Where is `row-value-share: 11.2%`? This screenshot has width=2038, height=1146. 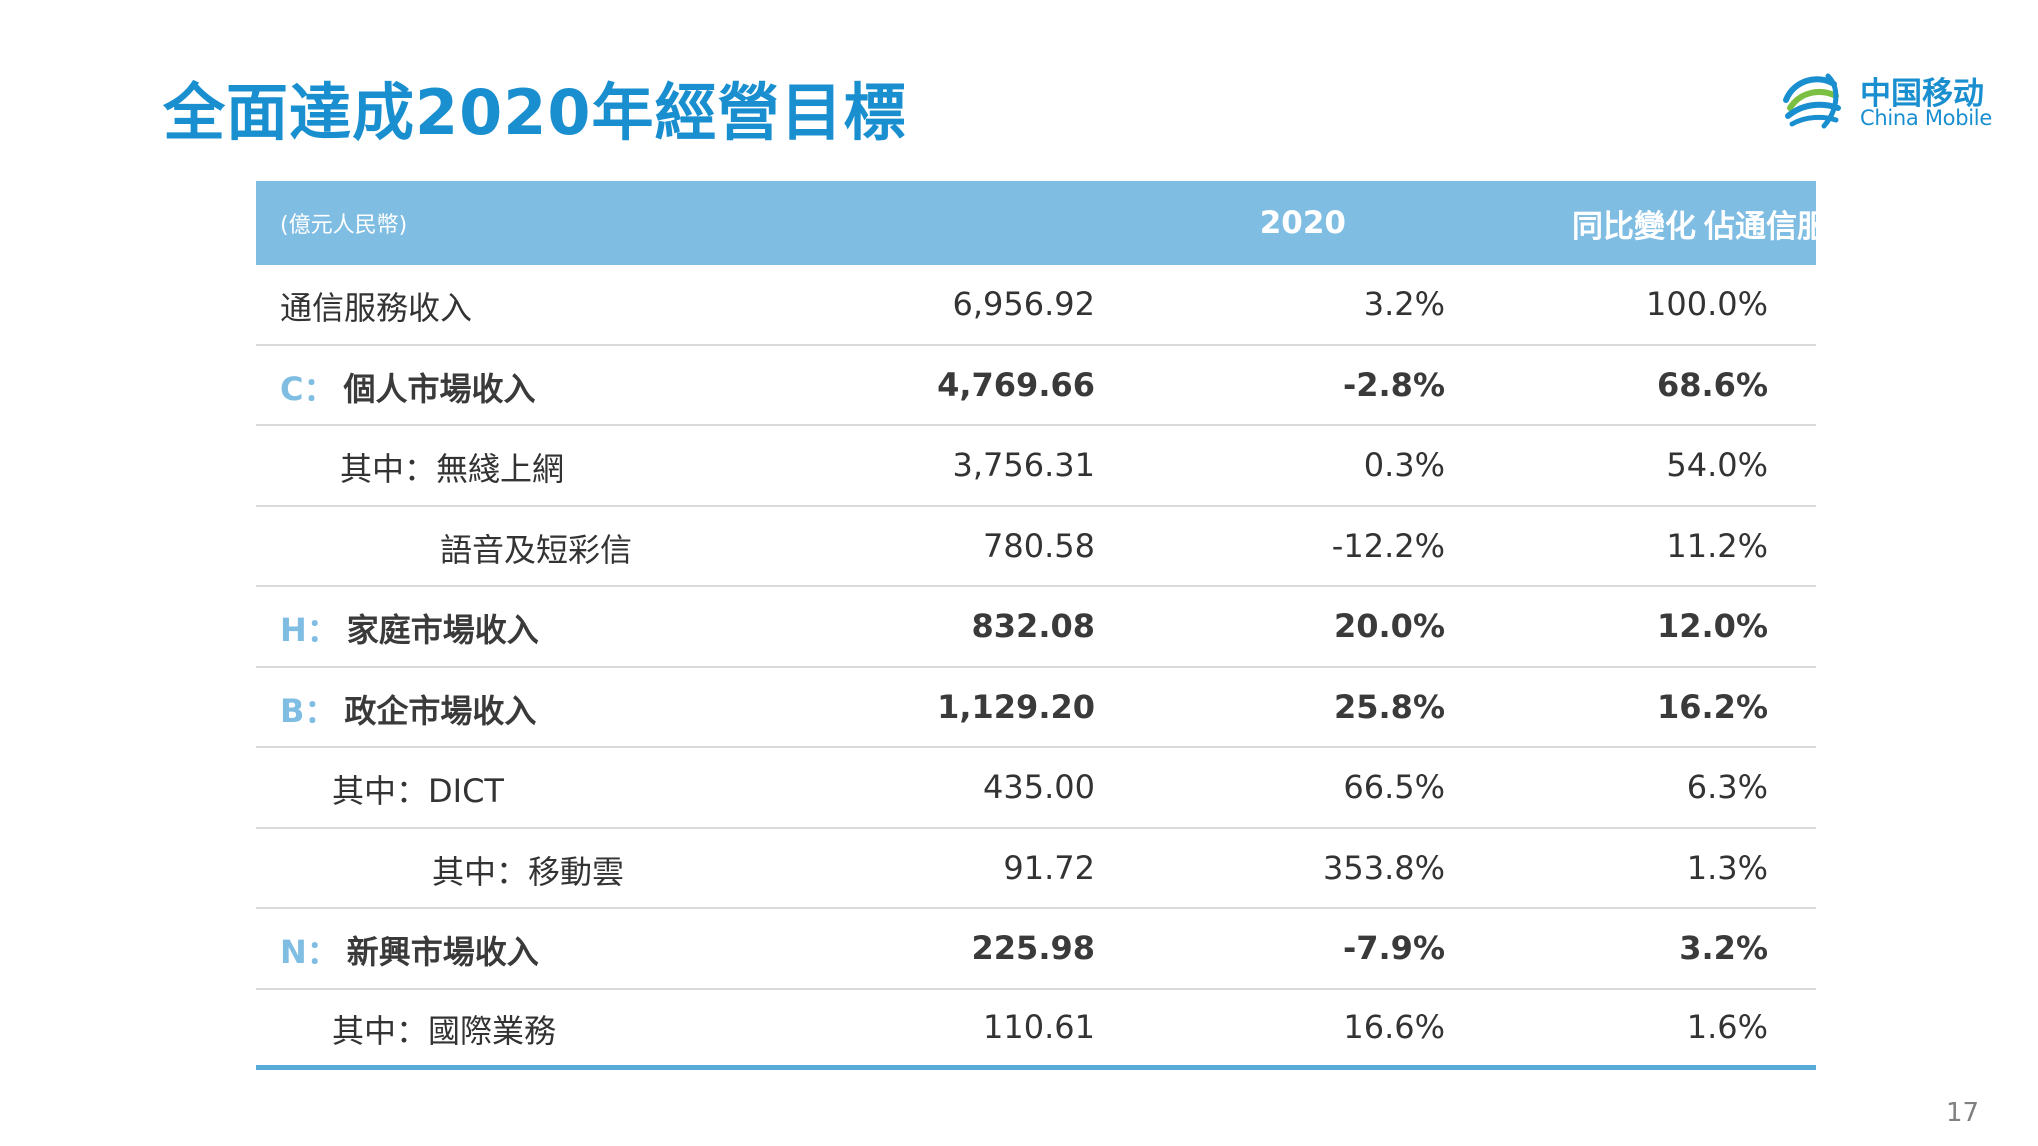
row-value-share: 11.2% is located at coordinates (1717, 545).